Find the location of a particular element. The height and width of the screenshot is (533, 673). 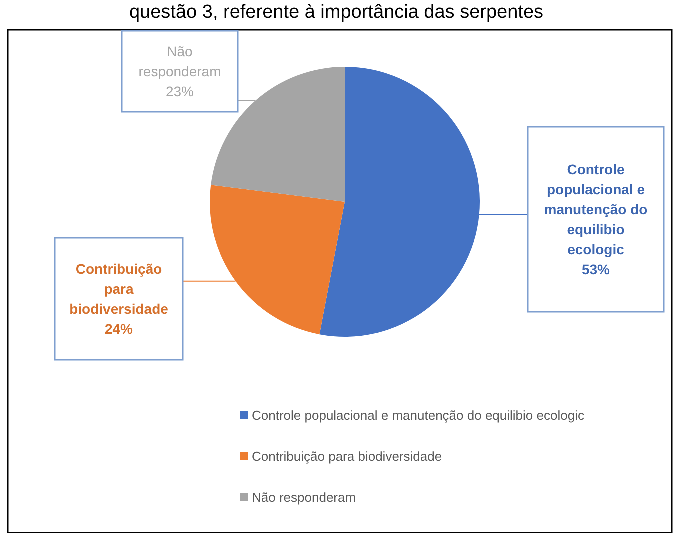

slice-label: Contribuição para biodiversidade is located at coordinates (119, 289).